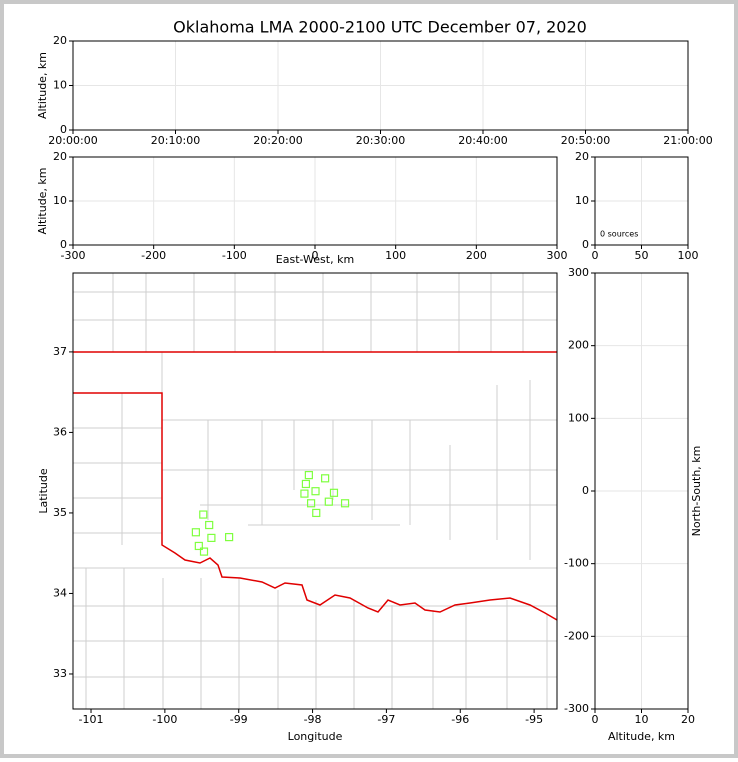 The height and width of the screenshot is (762, 738). I want to click on y-tick-label: -300, so click(576, 708).